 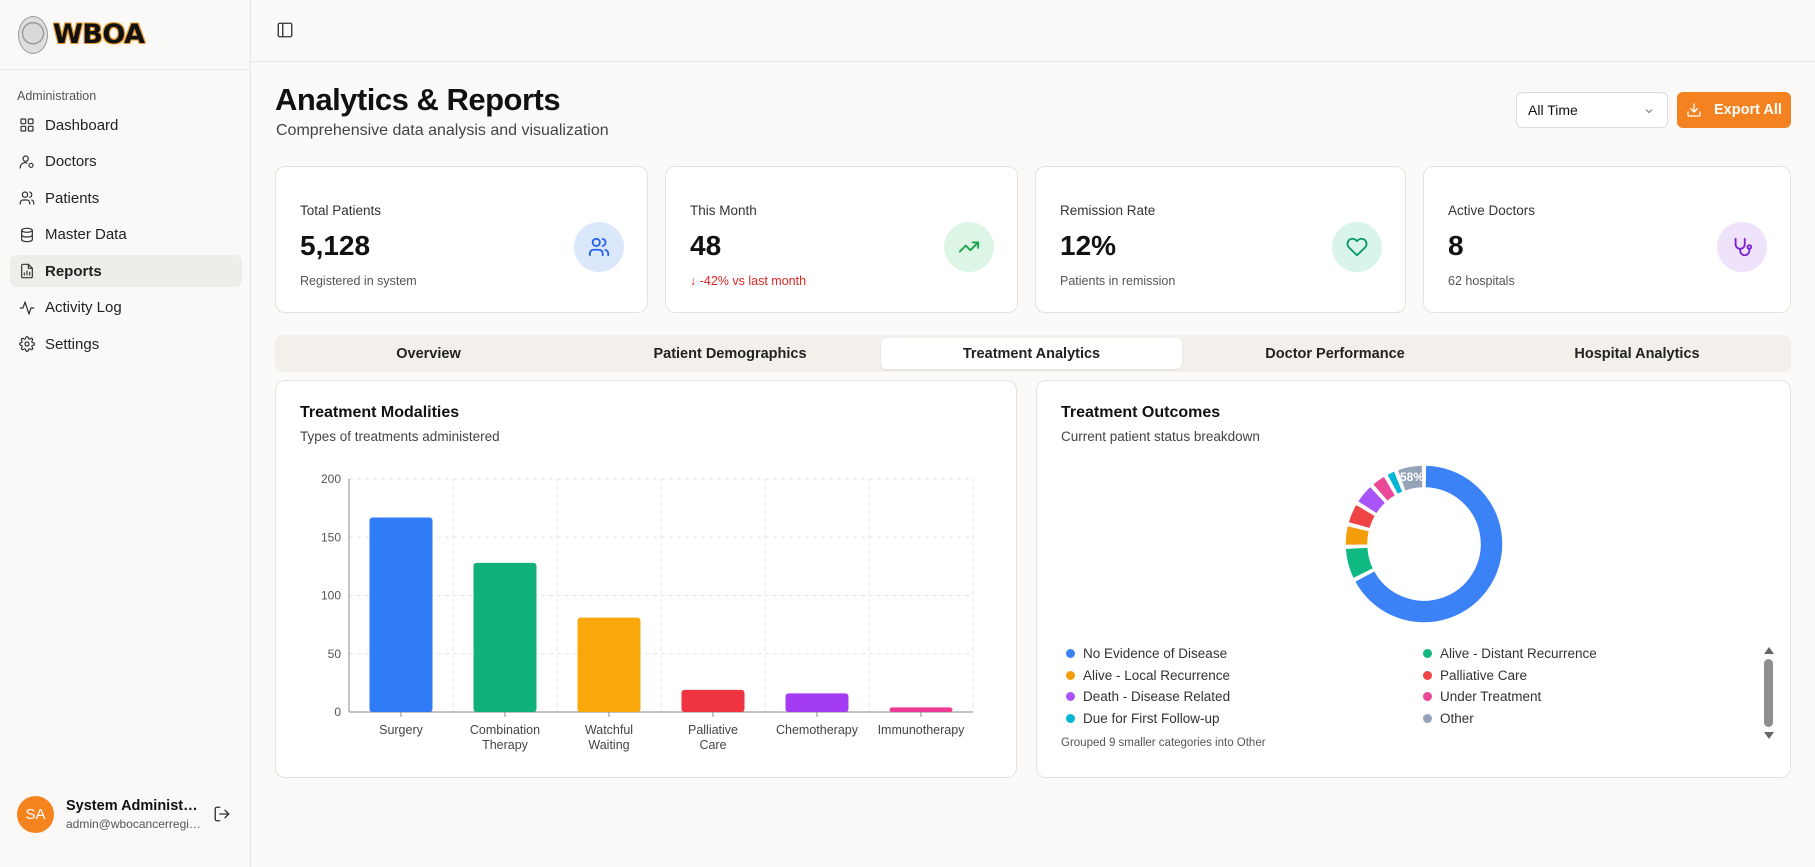 What do you see at coordinates (922, 730) in the screenshot?
I see `x-tick-label: Immunotherapy` at bounding box center [922, 730].